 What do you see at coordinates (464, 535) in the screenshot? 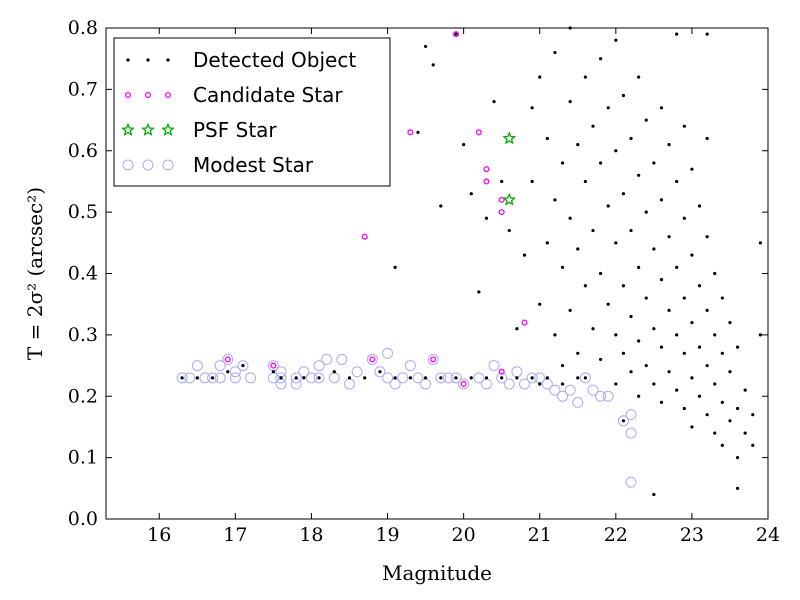
I see `x-tick-label: 20` at bounding box center [464, 535].